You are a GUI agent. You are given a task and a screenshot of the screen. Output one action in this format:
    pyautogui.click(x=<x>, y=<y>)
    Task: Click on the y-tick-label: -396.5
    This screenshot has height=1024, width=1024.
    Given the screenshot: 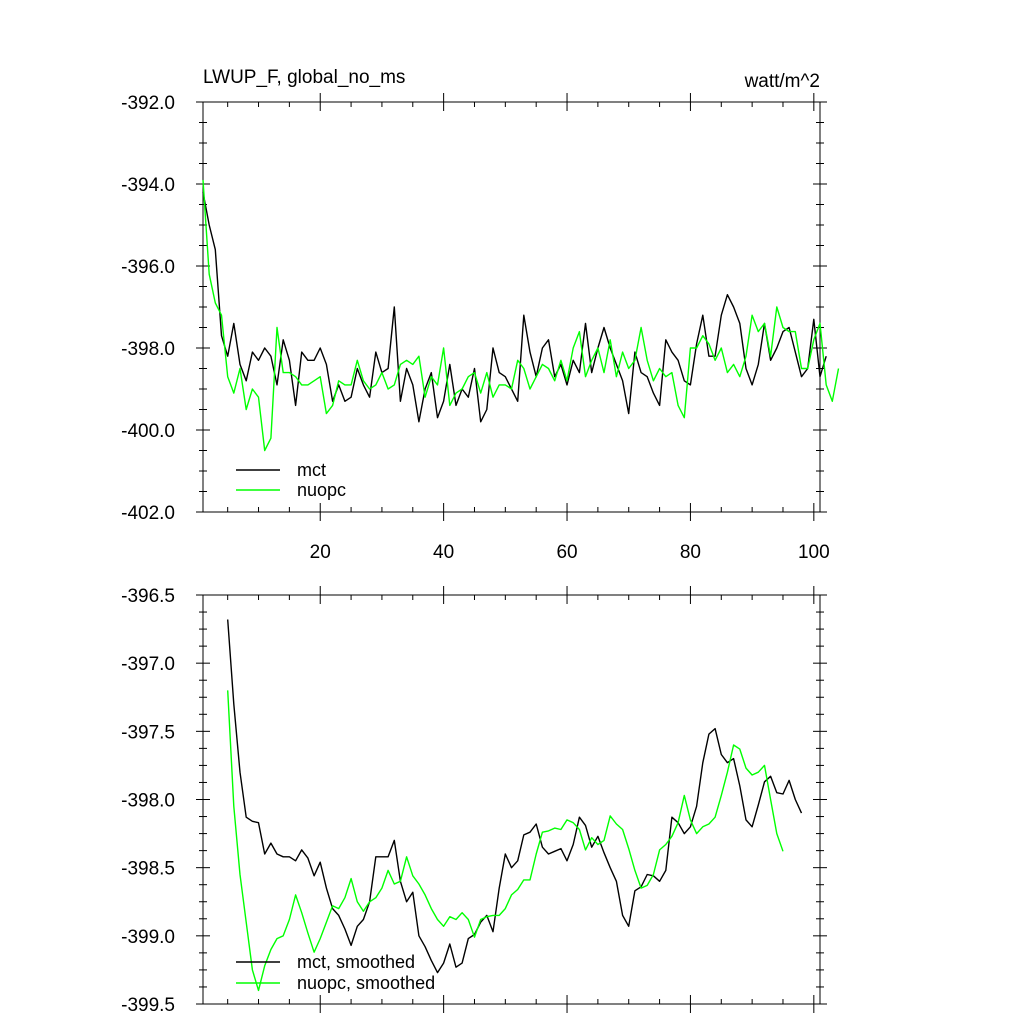 What is the action you would take?
    pyautogui.click(x=148, y=596)
    